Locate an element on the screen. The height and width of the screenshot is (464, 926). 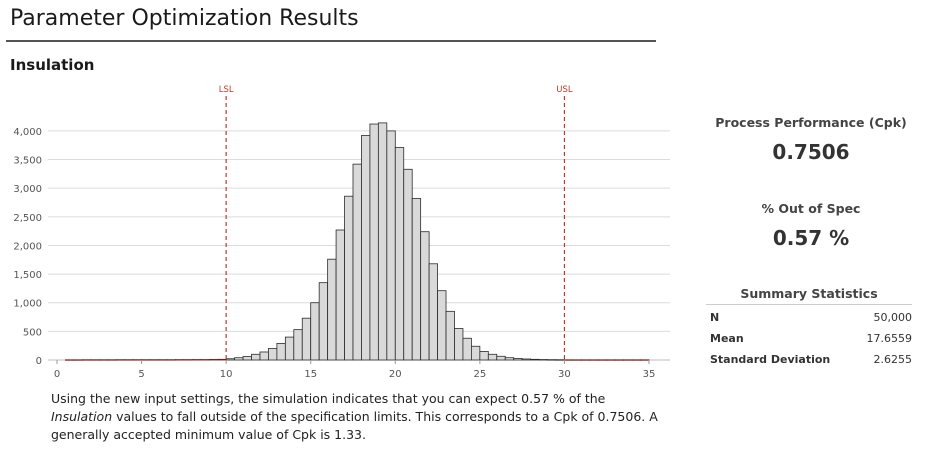
x-tick-label: 15 is located at coordinates (310, 374).